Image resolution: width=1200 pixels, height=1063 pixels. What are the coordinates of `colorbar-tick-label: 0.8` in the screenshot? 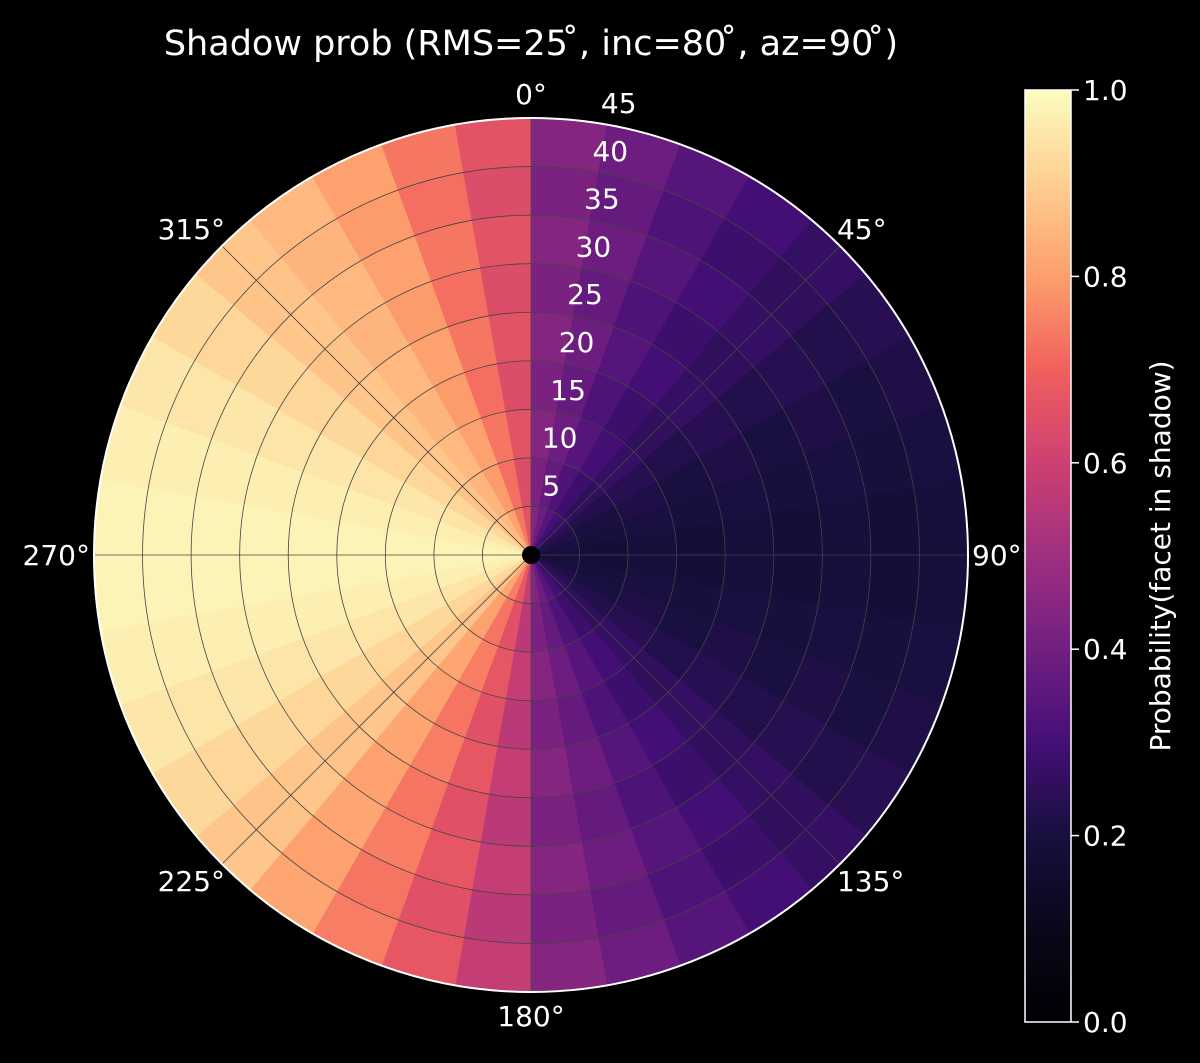 It's located at (1105, 276).